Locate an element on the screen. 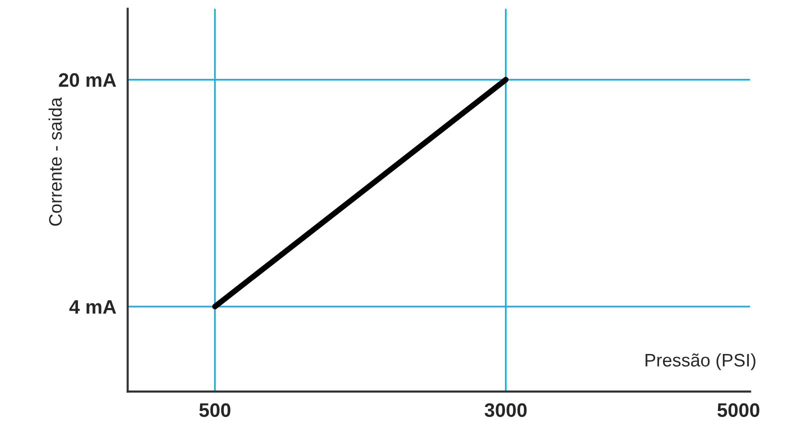 The height and width of the screenshot is (440, 798). x-tick-label: 500 is located at coordinates (214, 410).